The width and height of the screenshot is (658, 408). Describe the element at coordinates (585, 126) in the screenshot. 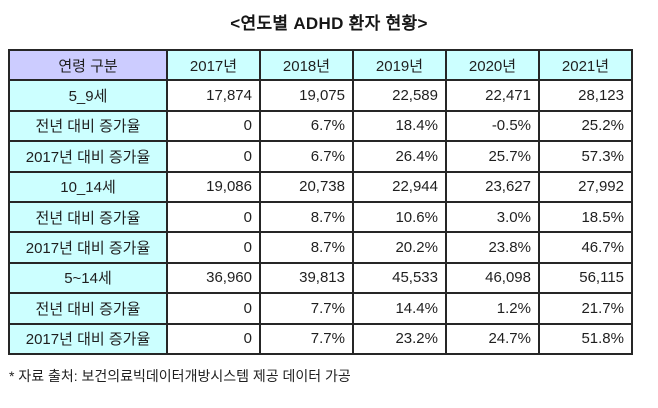

I see `cell-value: 25.2%` at that location.